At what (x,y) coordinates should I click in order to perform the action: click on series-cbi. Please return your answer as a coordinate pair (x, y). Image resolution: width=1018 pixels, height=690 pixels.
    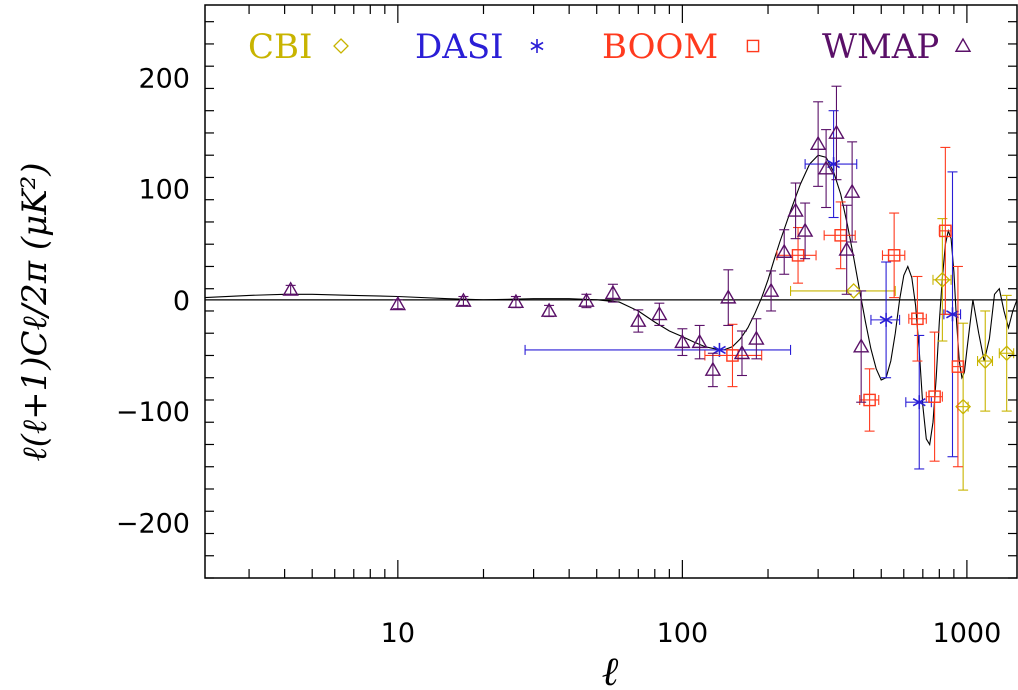
    Looking at the image, I should click on (902, 354).